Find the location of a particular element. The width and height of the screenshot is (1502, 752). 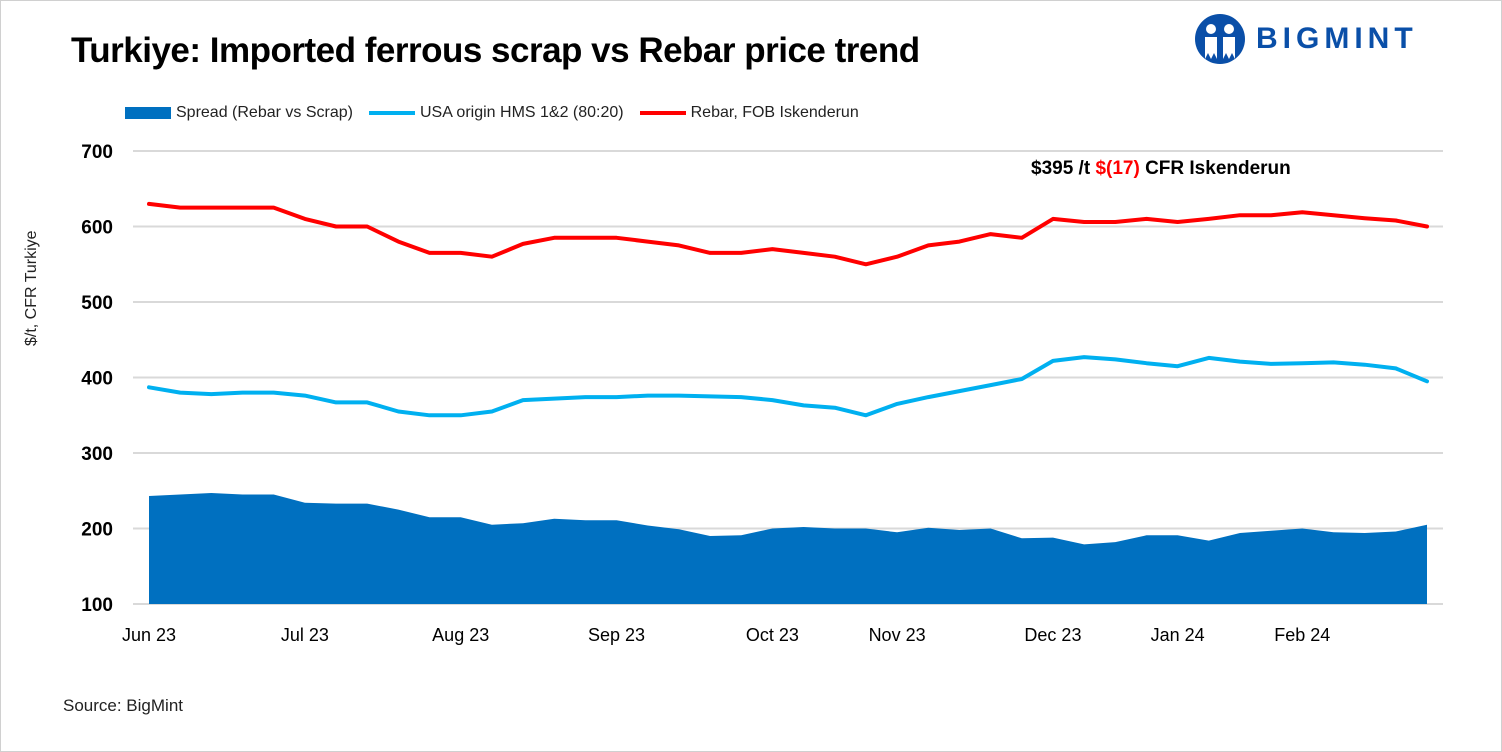

x-tick-label: Dec 23 is located at coordinates (1052, 635).